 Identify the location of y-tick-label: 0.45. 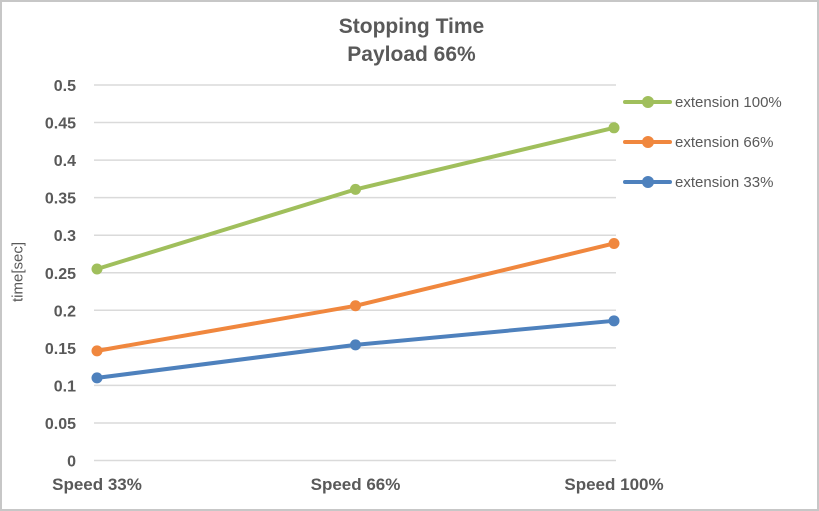
(60, 124).